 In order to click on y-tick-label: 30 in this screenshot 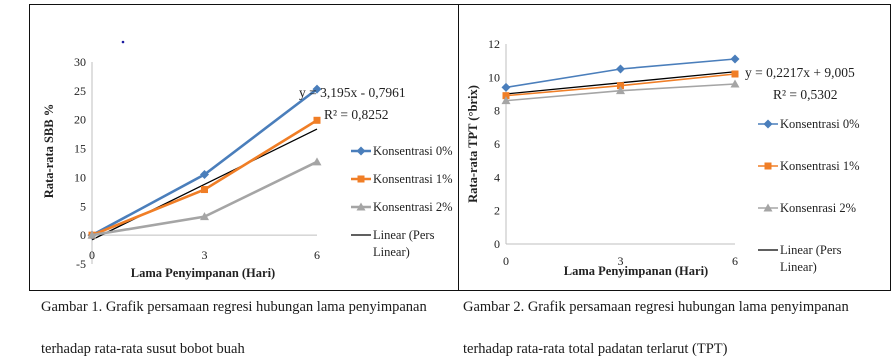, I will do `click(80, 62)`.